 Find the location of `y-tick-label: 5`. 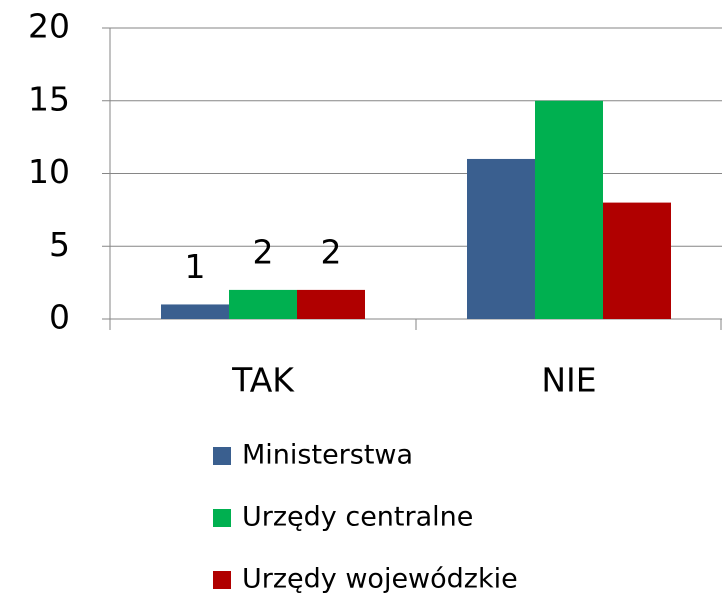

y-tick-label: 5 is located at coordinates (59, 244).